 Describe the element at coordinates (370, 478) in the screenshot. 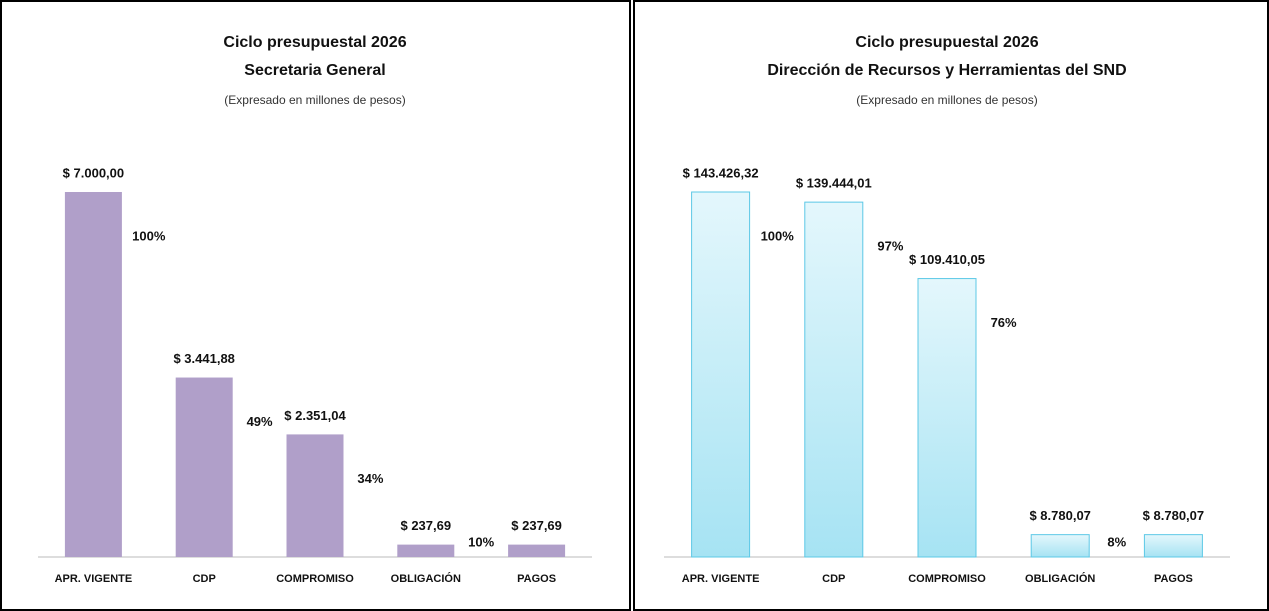

I see `percent-label: 34%` at that location.